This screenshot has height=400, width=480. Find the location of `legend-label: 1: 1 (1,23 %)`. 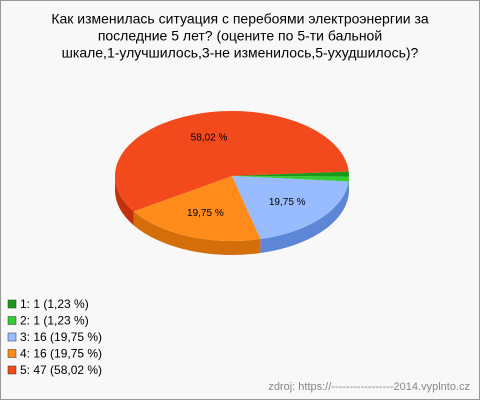

legend-label: 1: 1 (1,23 %) is located at coordinates (54, 304).